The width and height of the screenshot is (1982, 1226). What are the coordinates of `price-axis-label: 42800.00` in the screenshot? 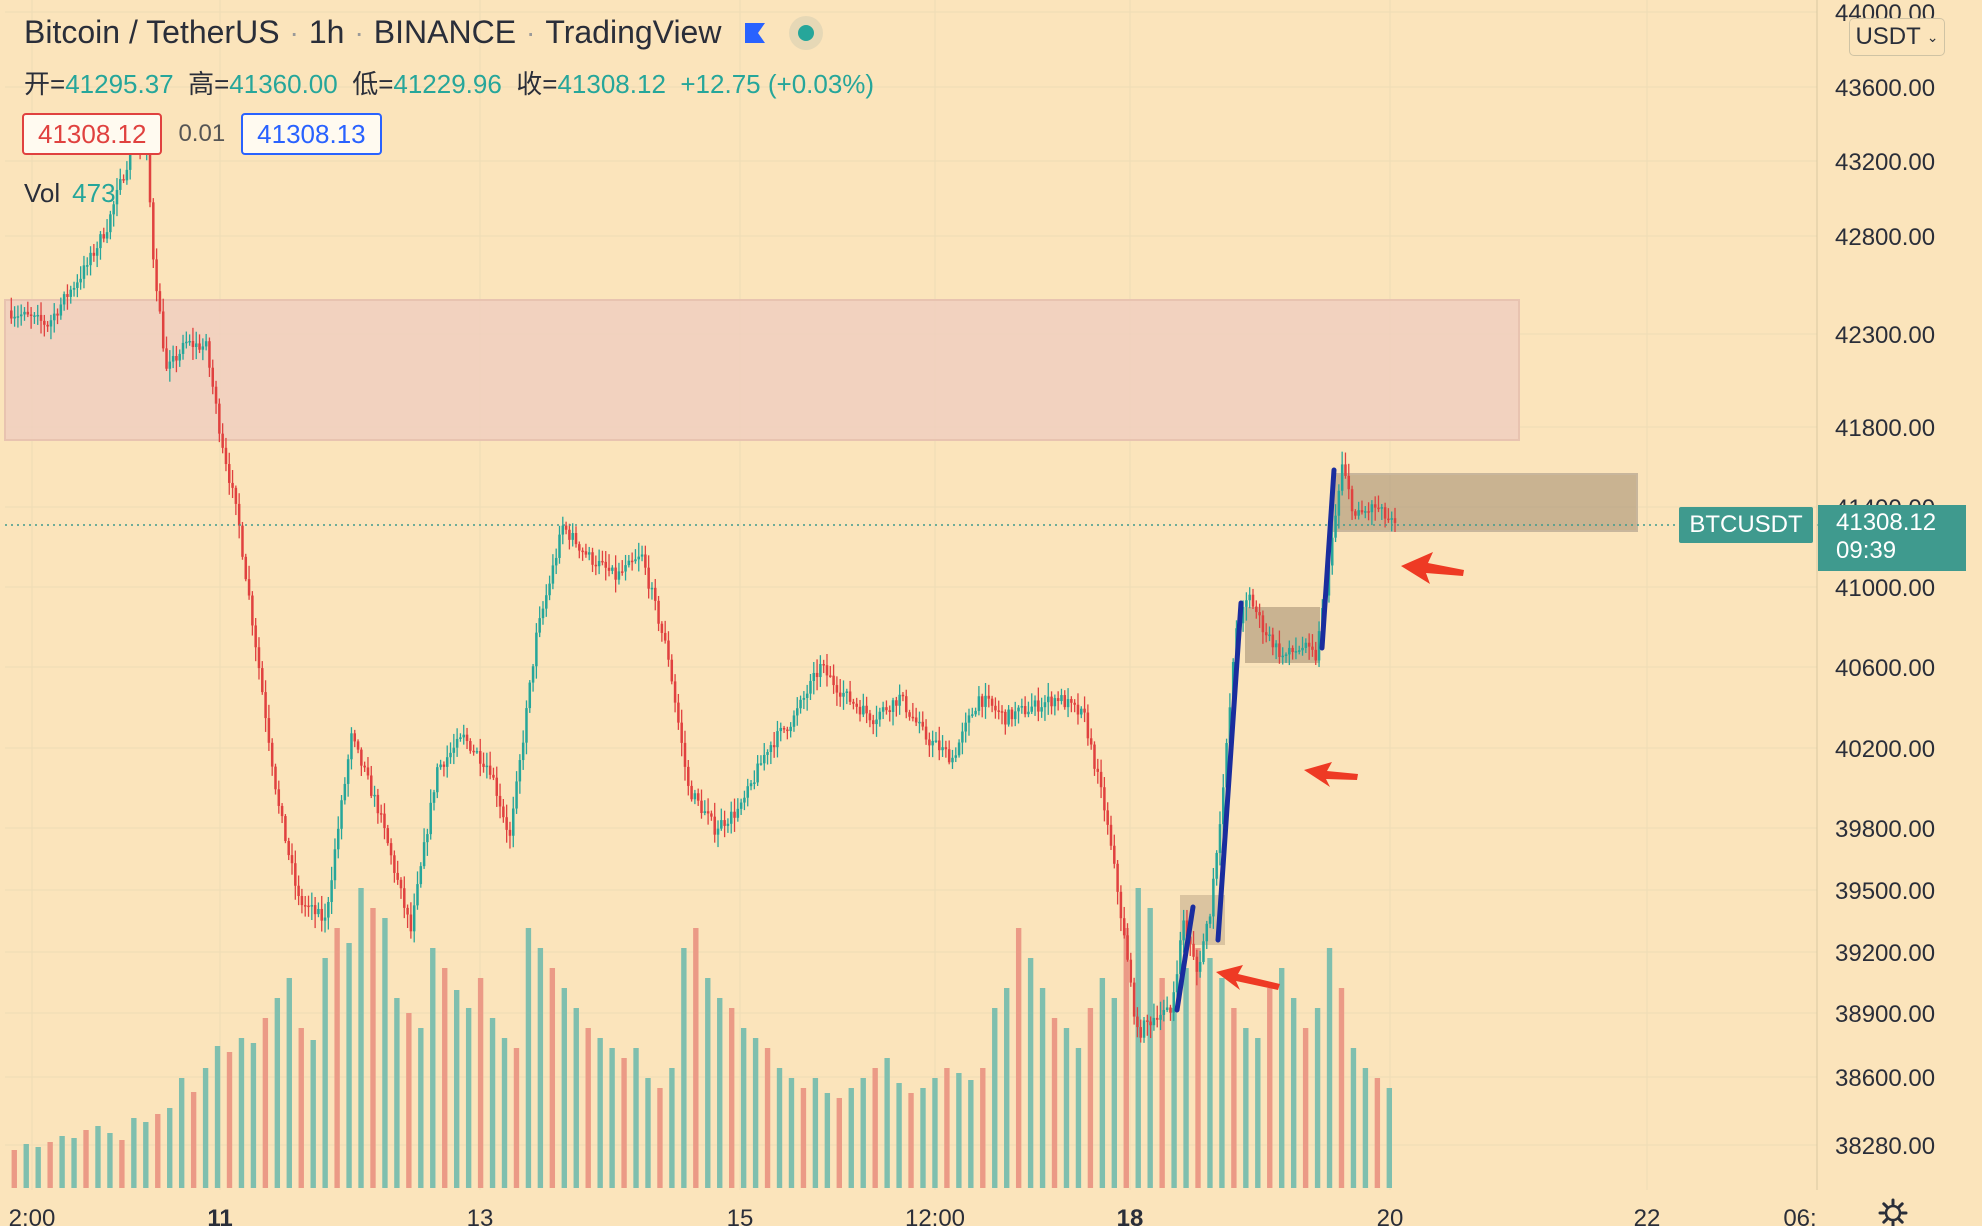 It's located at (1885, 237).